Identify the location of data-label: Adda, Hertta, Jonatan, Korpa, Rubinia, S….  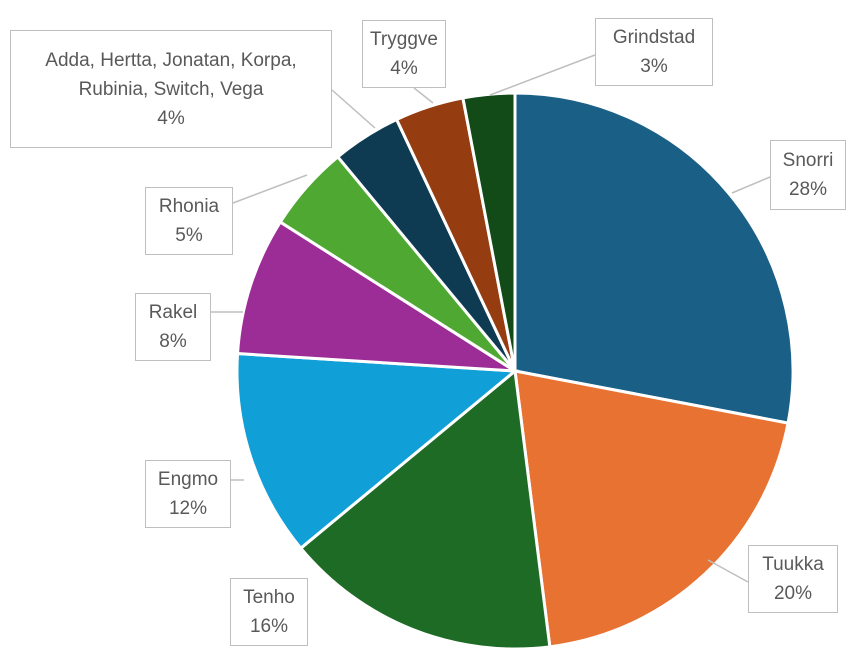
(171, 89).